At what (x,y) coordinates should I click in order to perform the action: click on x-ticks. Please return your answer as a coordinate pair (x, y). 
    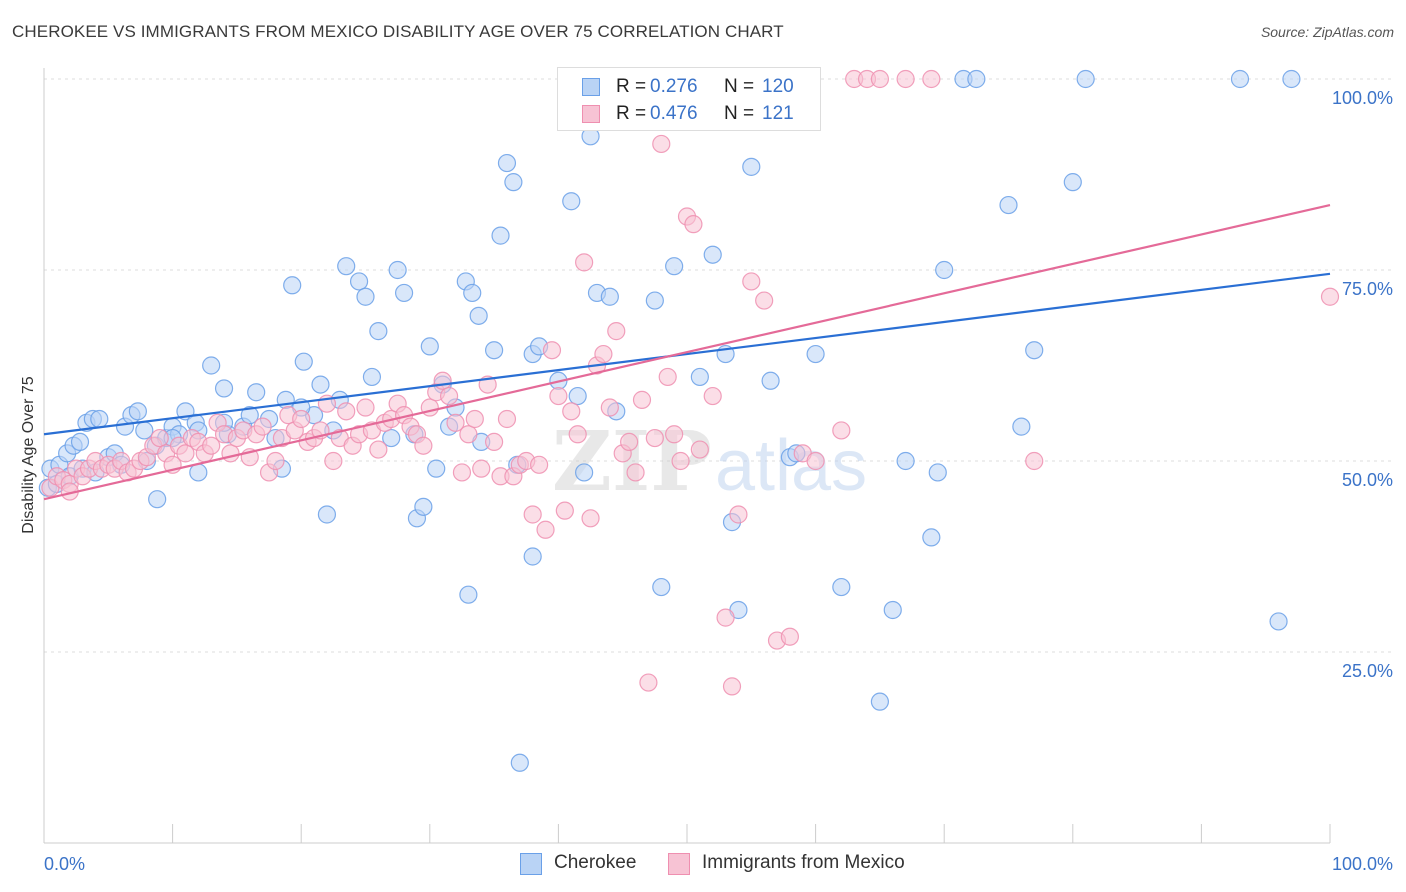
    Looking at the image, I should click on (687, 833).